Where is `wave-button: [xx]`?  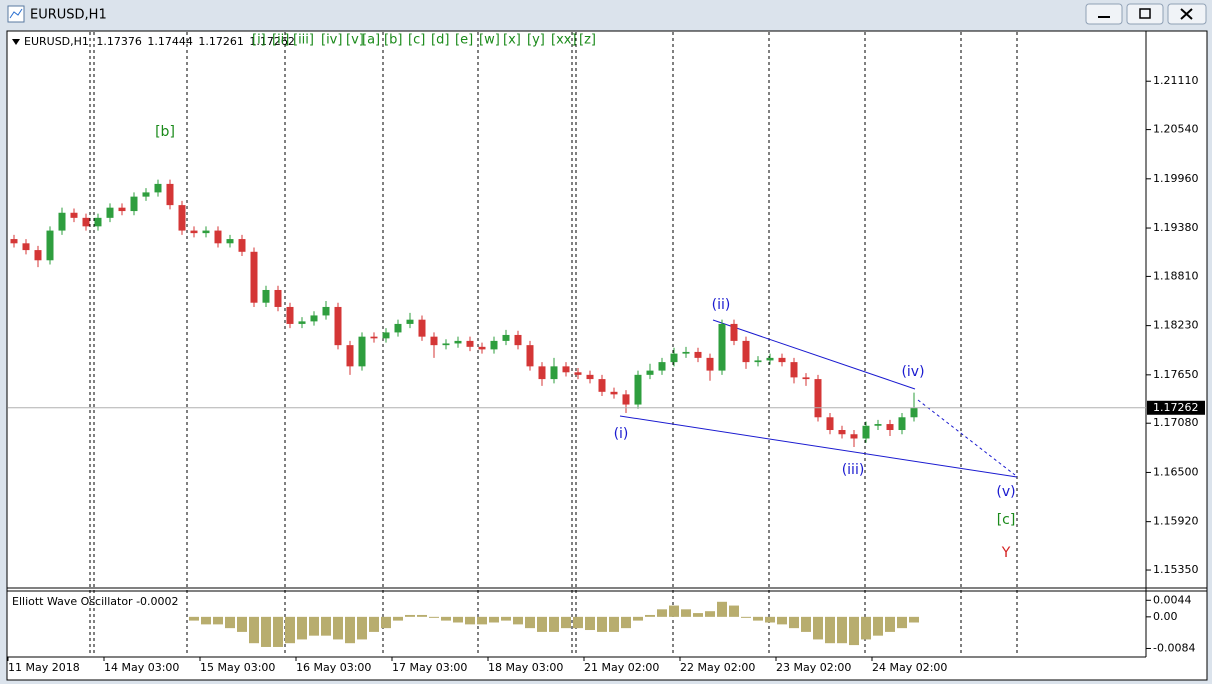
wave-button: [xx] is located at coordinates (564, 40).